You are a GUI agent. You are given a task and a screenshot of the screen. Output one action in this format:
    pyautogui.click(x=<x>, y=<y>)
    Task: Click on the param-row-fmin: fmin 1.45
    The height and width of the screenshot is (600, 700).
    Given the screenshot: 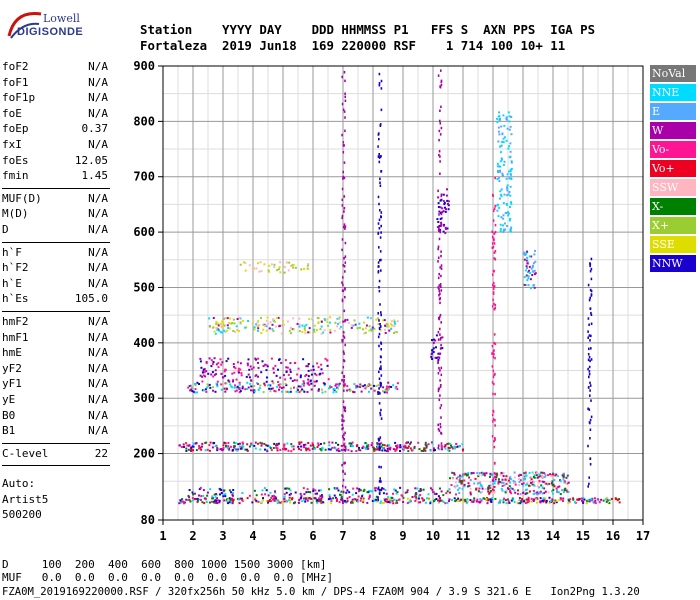 What is the action you would take?
    pyautogui.click(x=55, y=176)
    